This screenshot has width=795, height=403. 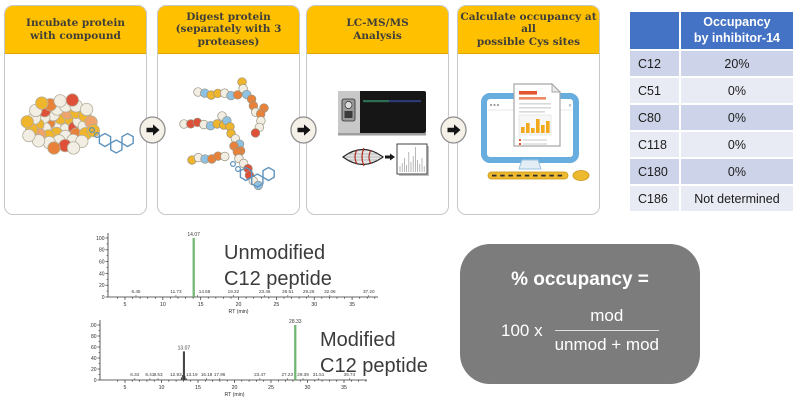 I want to click on step-body-incubate, so click(x=75, y=134).